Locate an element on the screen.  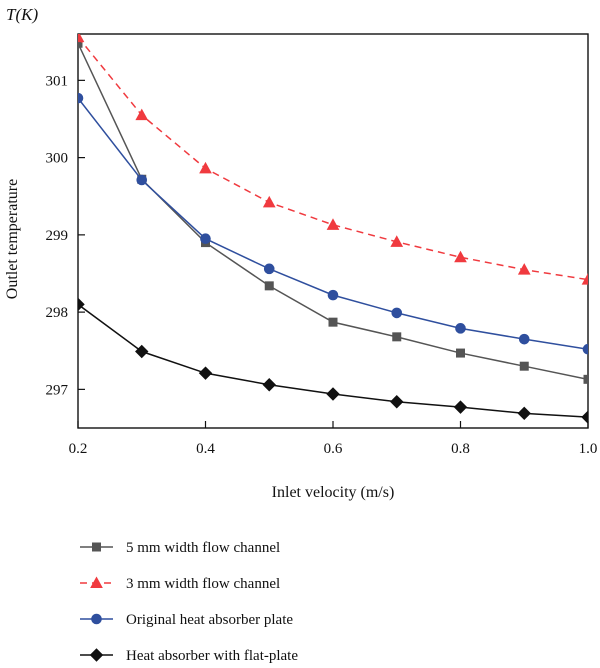
legend-item: 3 mm width flow channel is located at coordinates (180, 584).